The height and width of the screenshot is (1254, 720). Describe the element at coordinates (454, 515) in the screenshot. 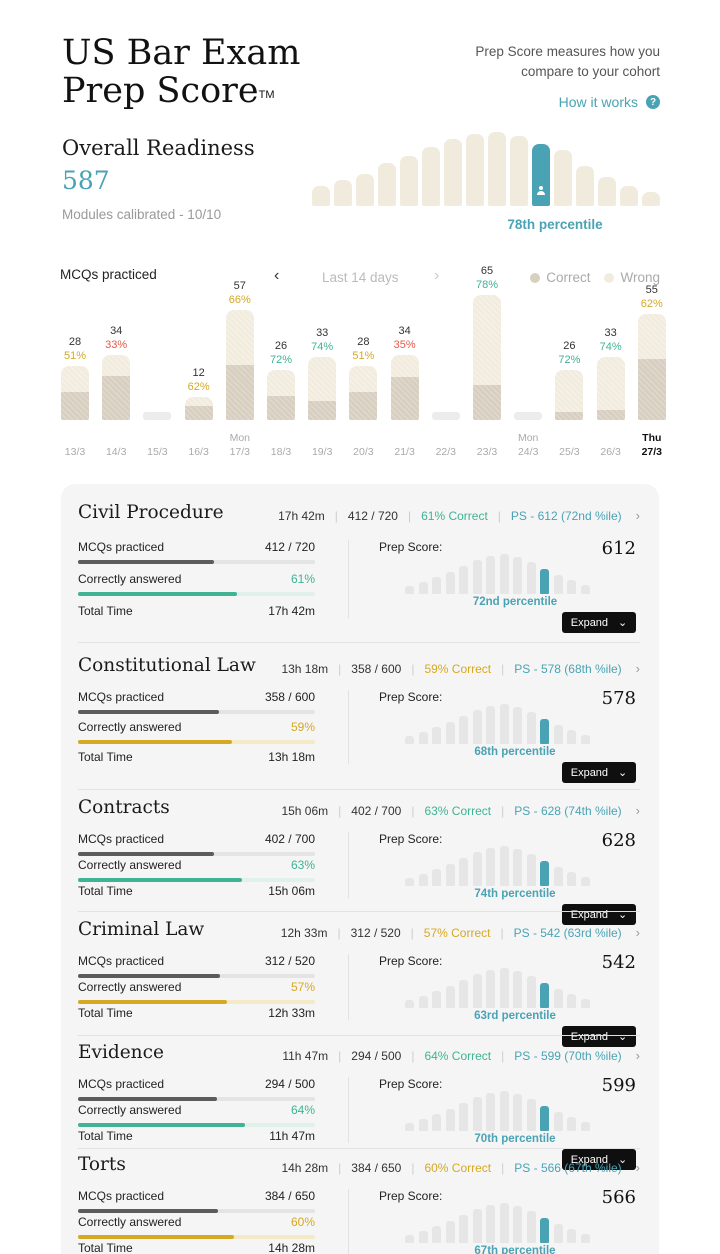

I see `module-correct: 61% Correct` at that location.